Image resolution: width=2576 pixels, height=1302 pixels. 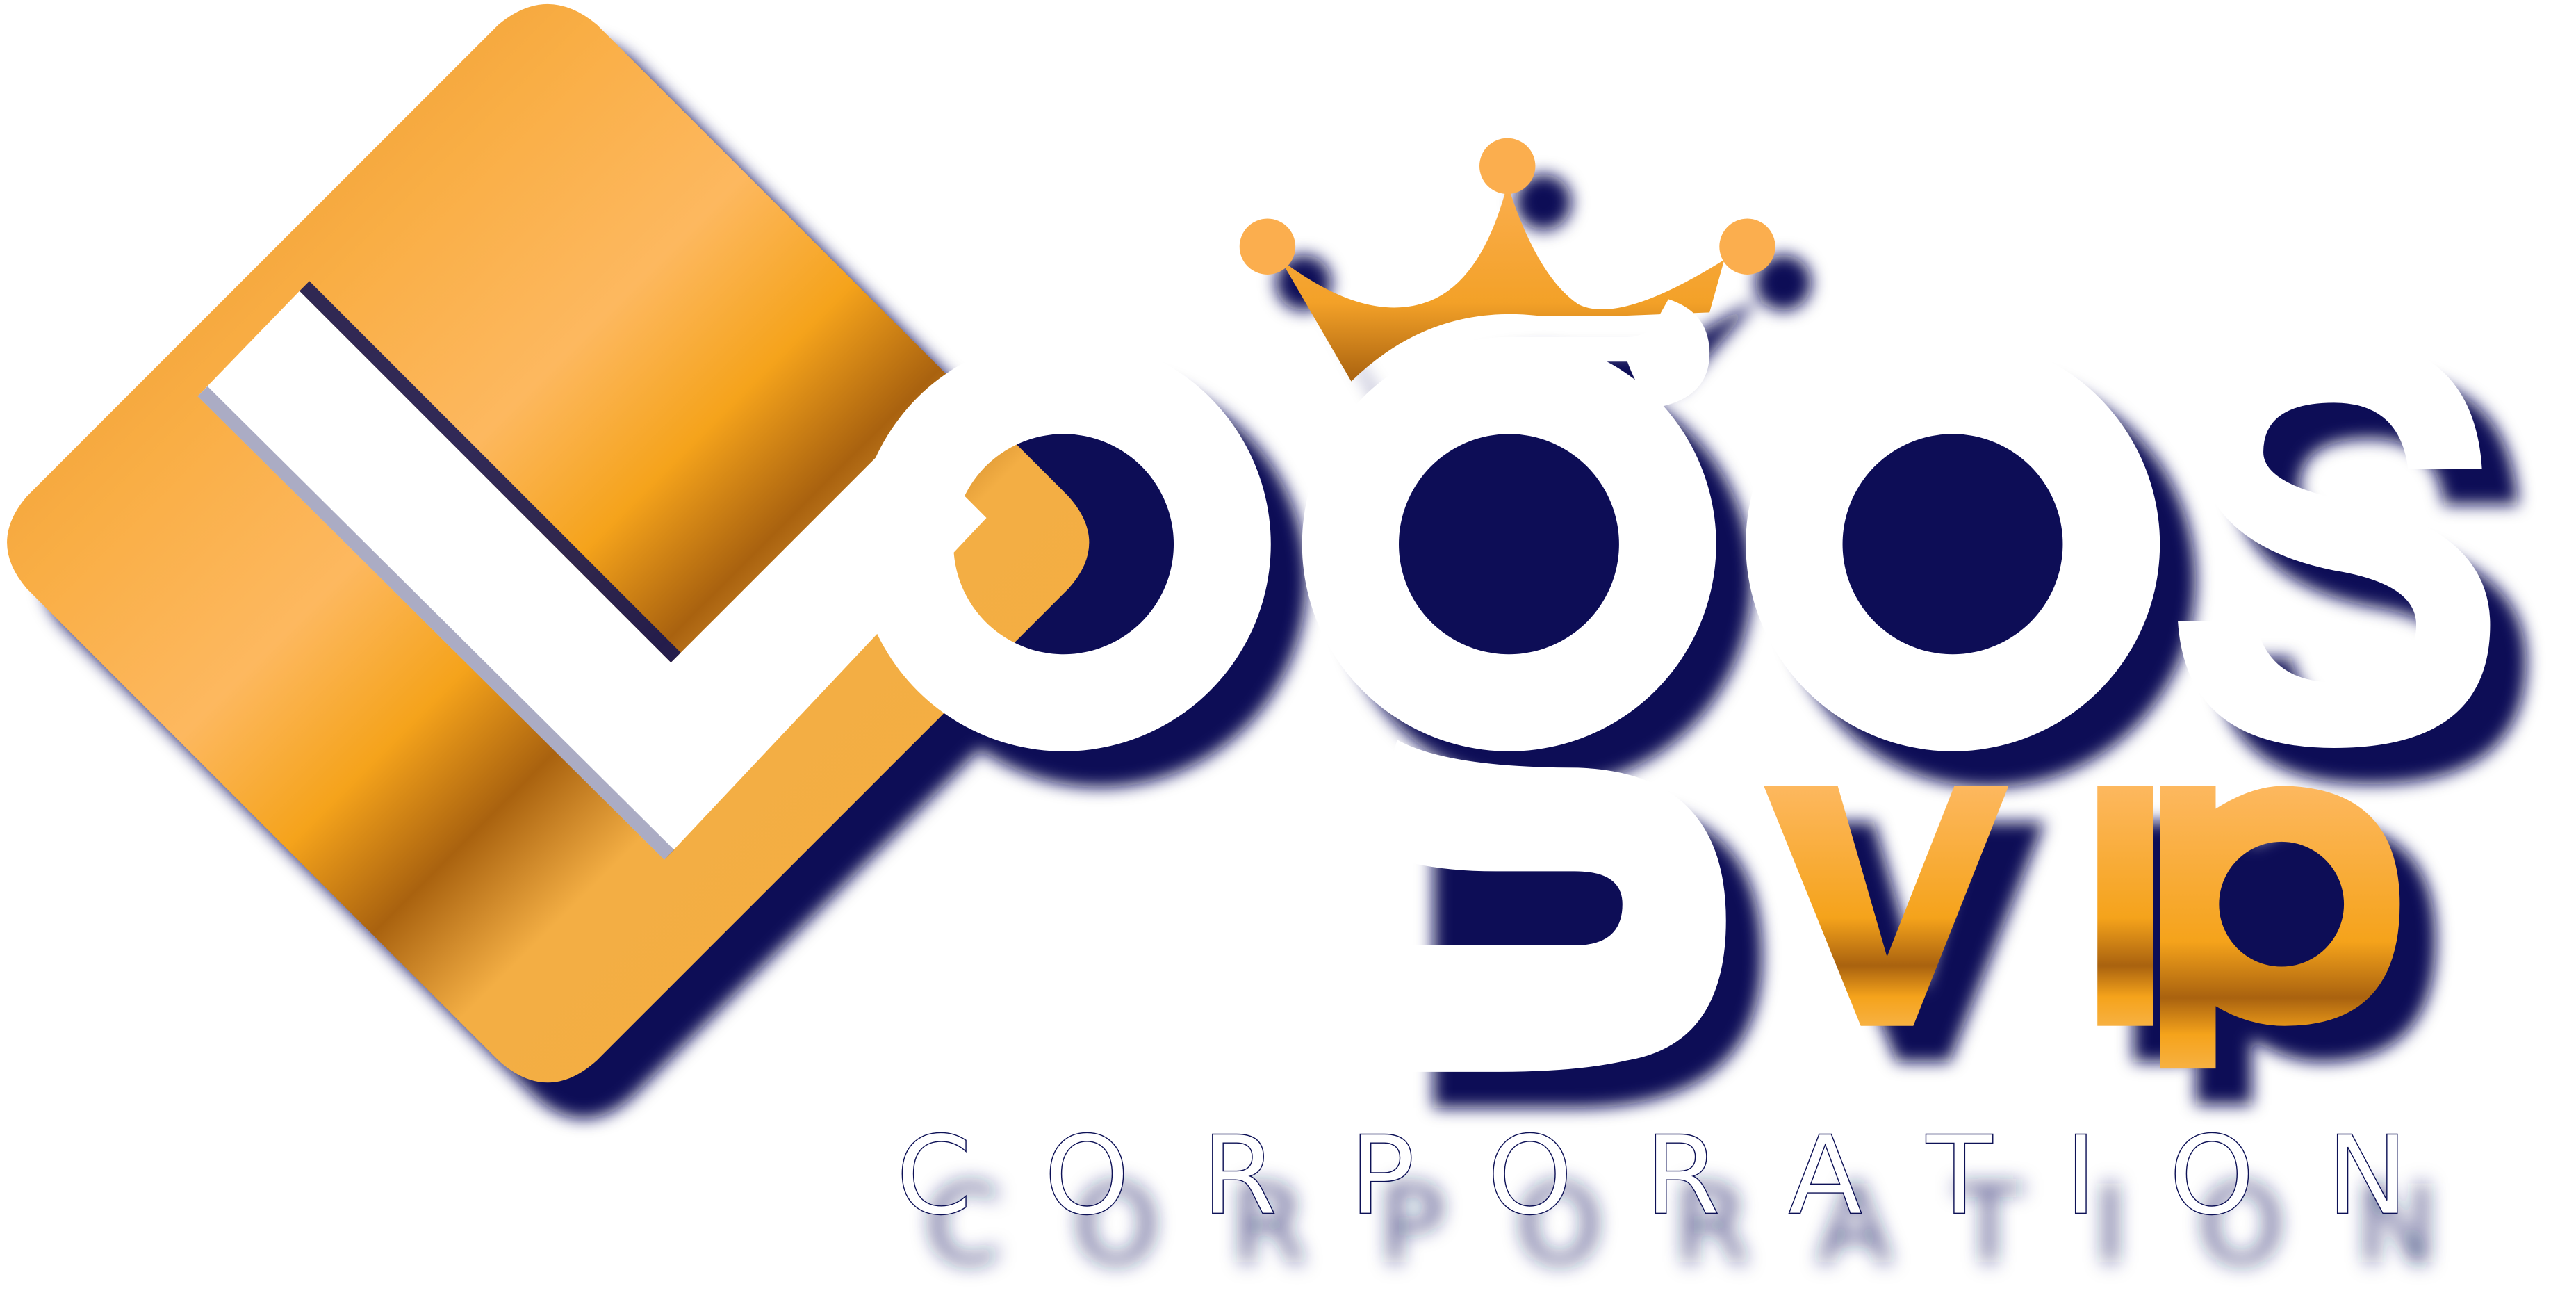 What do you see at coordinates (1545, 906) in the screenshot?
I see `letter-g-tail` at bounding box center [1545, 906].